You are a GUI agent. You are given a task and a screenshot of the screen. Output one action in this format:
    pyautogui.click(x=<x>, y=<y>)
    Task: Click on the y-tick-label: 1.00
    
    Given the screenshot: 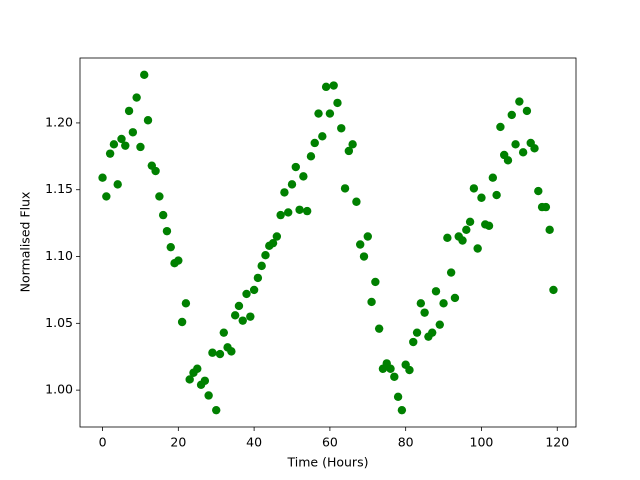 What is the action you would take?
    pyautogui.click(x=59, y=389)
    